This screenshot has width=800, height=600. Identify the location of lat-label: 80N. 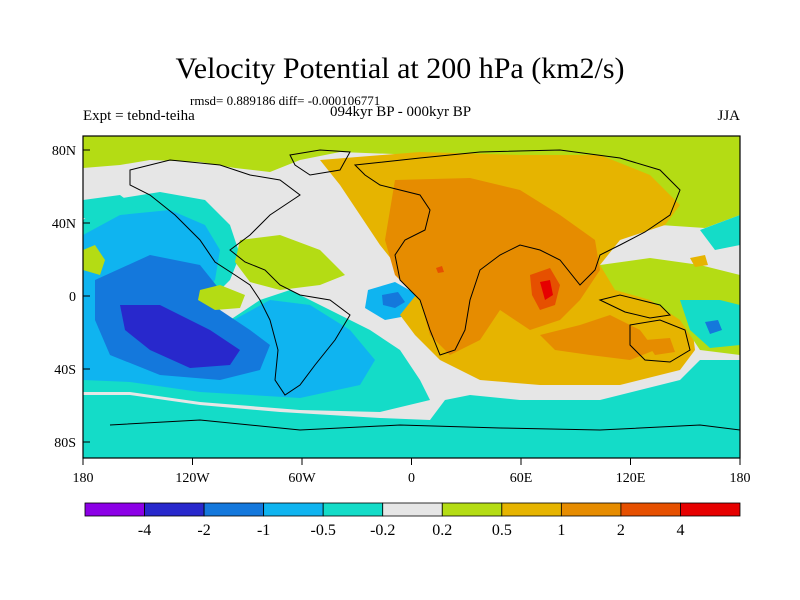
(64, 151).